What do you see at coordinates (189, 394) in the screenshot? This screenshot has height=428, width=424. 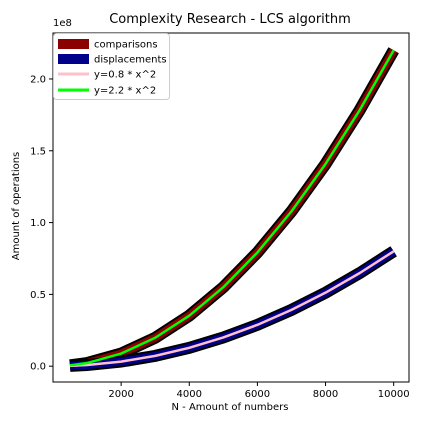 I see `x-tick-label: 4000` at bounding box center [189, 394].